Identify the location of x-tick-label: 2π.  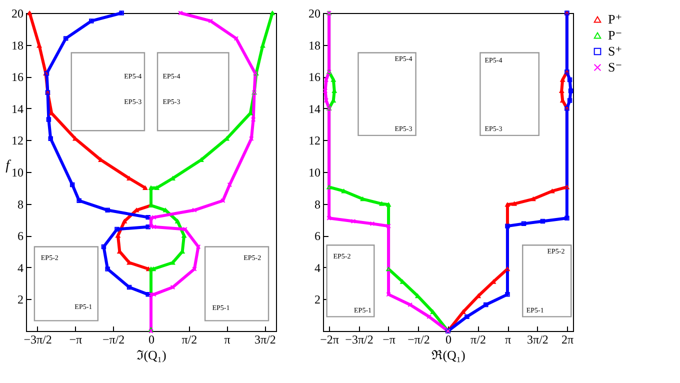
(567, 339).